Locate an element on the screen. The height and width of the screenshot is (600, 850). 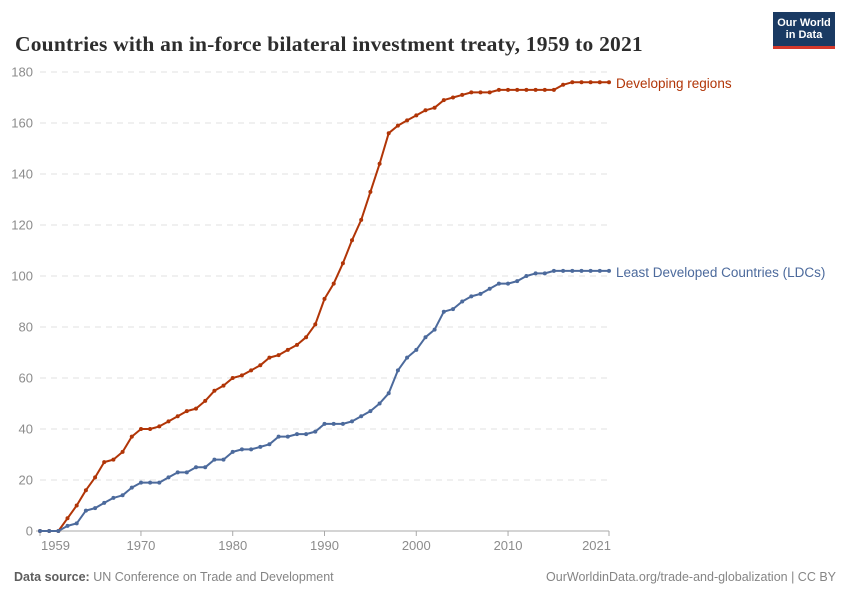
series-label-developing-regions: Developing regions is located at coordinates (674, 84).